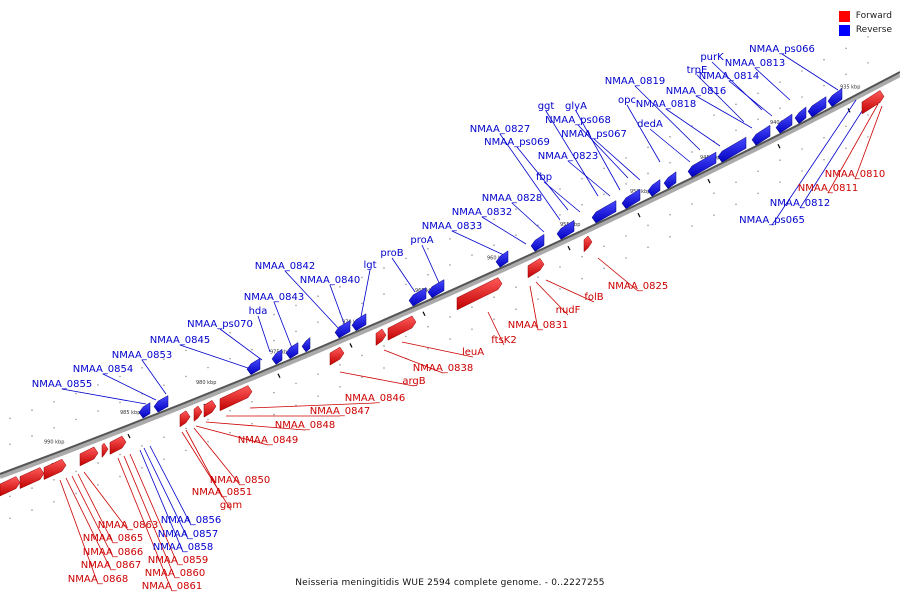 This screenshot has height=600, width=900. What do you see at coordinates (264, 334) in the screenshot?
I see `leader-line-hda` at bounding box center [264, 334].